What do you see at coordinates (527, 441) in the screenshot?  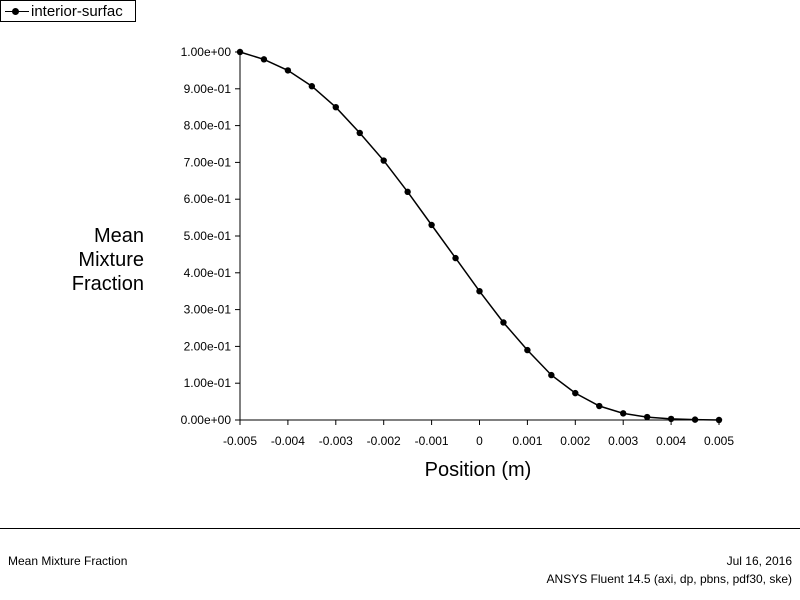 I see `x-tick-label: 0.001` at bounding box center [527, 441].